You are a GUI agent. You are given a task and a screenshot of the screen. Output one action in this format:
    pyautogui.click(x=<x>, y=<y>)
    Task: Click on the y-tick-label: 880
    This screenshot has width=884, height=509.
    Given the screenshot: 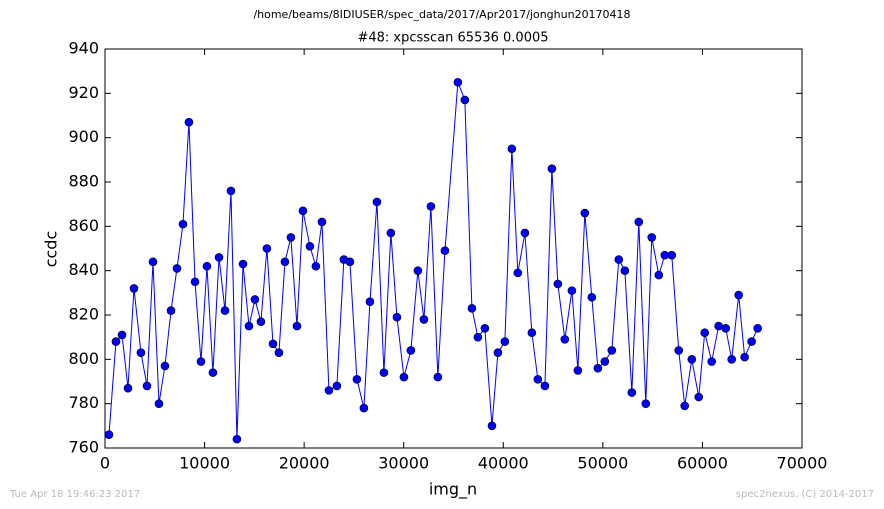 What is the action you would take?
    pyautogui.click(x=83, y=181)
    